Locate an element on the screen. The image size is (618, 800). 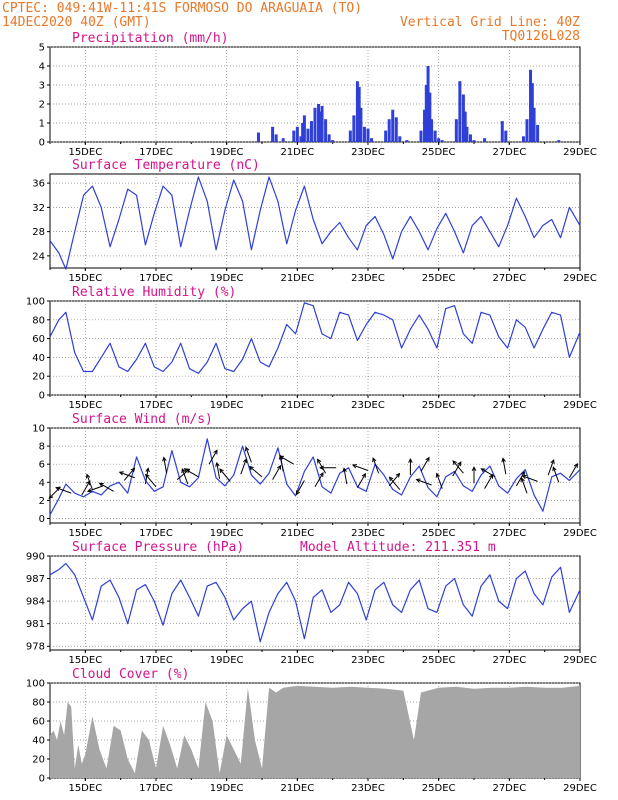
panel-annotation: Model Altitude: 211.351 m is located at coordinates (398, 547).